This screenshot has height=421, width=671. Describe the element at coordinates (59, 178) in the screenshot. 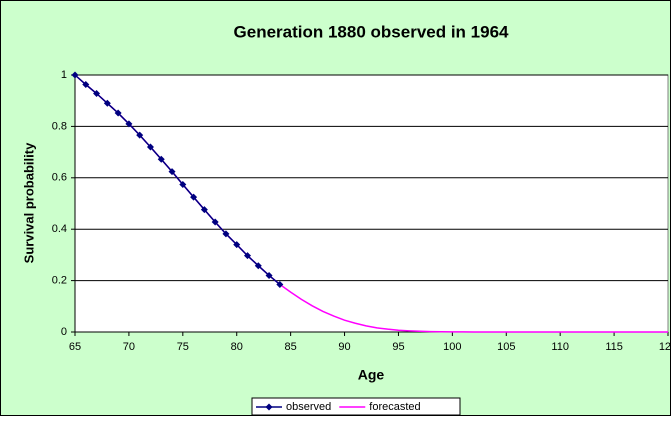

I see `y-tick-label: 0.6` at that location.